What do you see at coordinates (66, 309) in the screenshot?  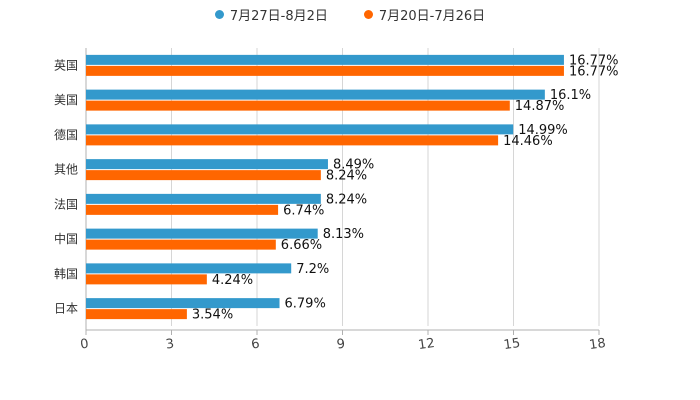 I see `category-label-7: 日本` at bounding box center [66, 309].